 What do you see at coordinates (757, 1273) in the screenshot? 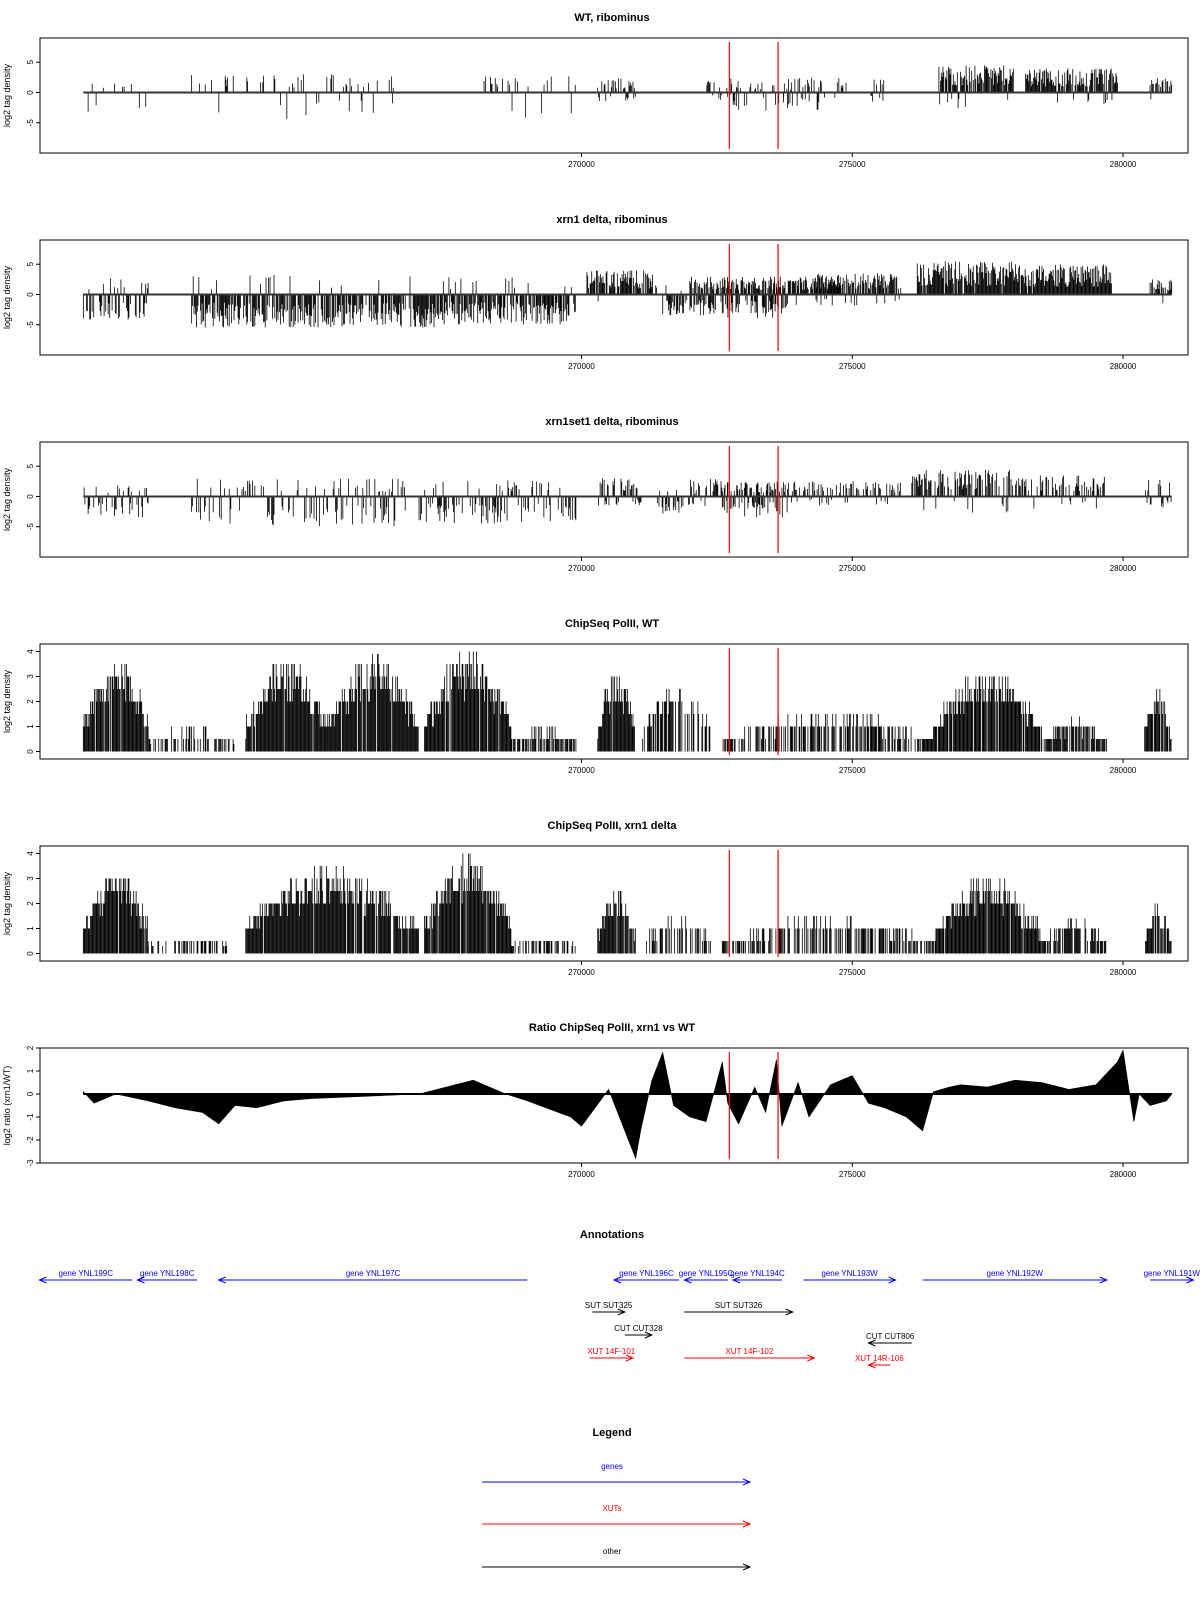
I see `feature-label: gene YNL194C` at bounding box center [757, 1273].